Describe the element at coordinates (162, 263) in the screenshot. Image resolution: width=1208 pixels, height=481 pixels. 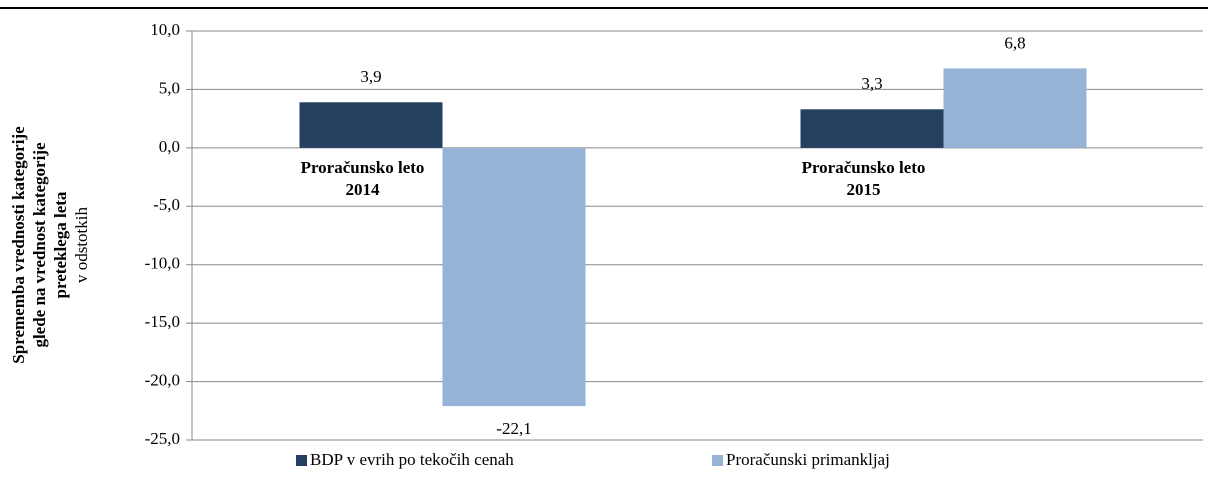
I see `y-tick-label: -10,0` at that location.